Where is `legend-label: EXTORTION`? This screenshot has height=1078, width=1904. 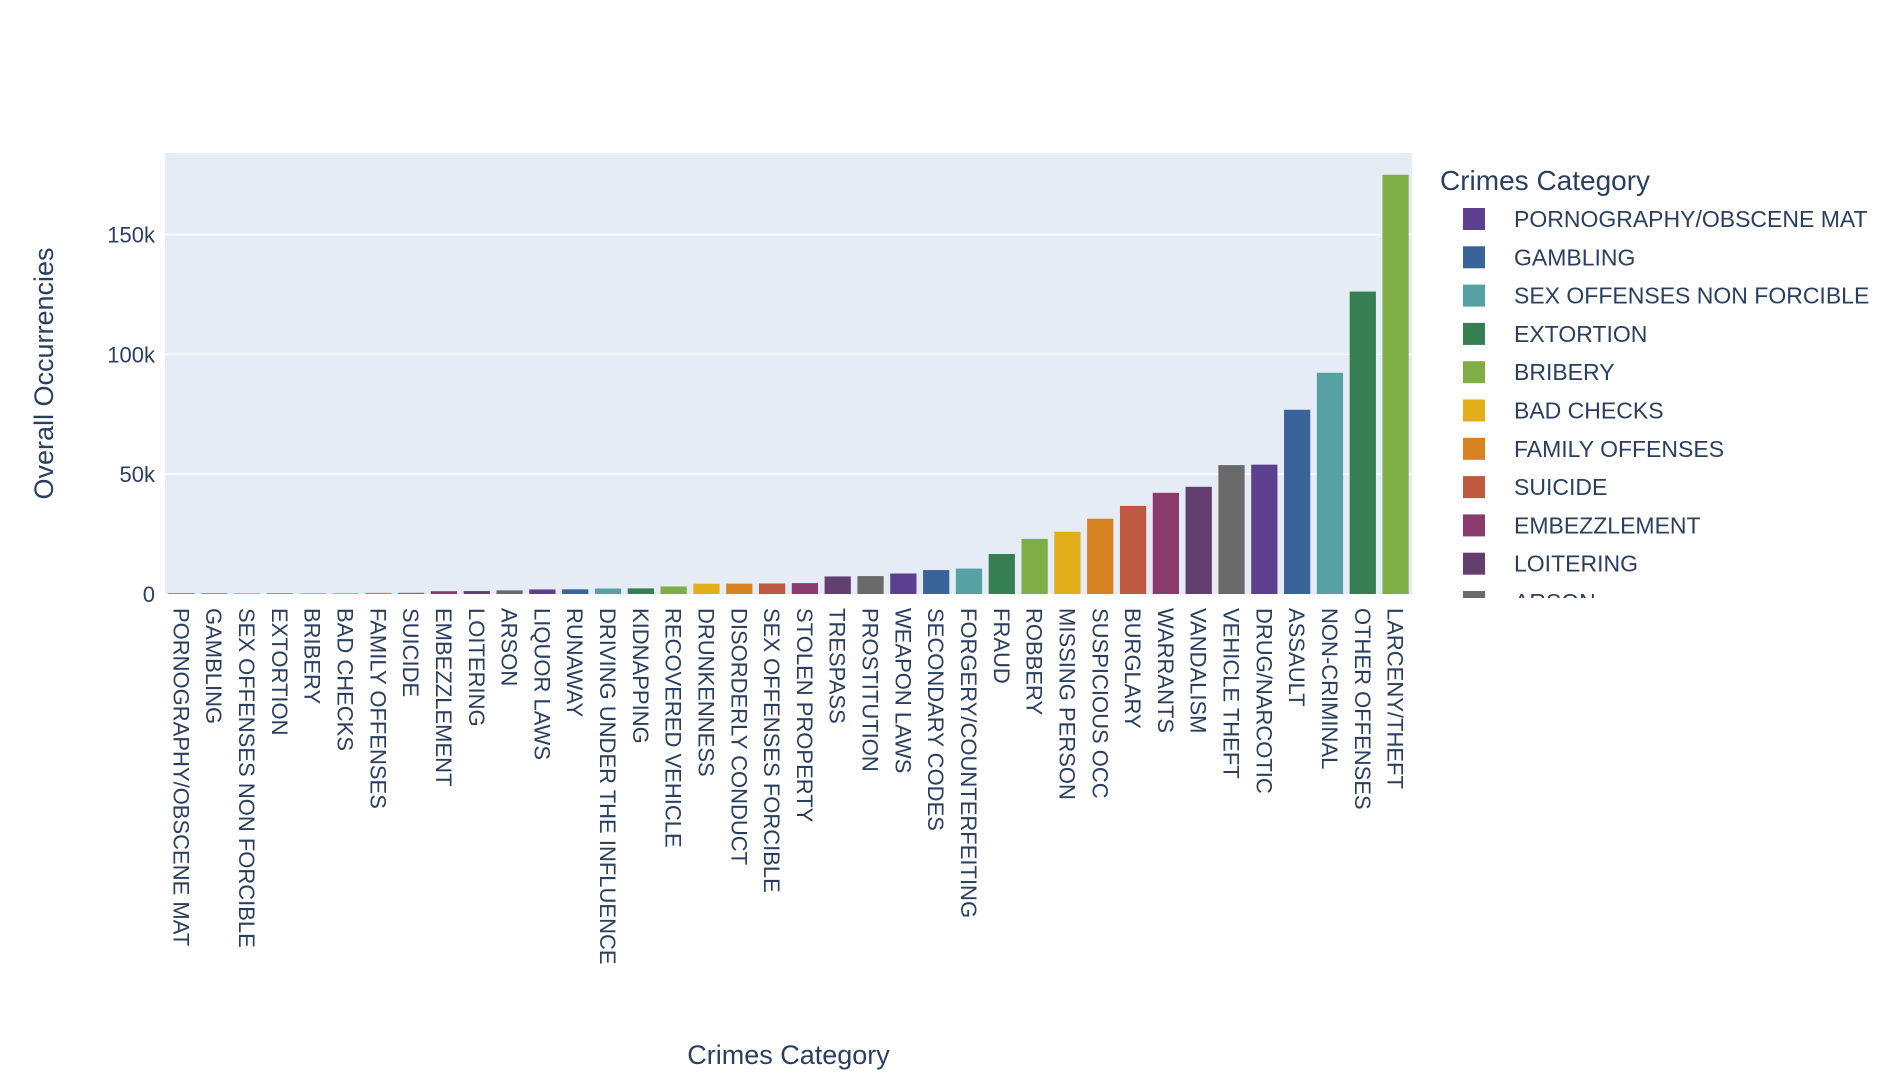
legend-label: EXTORTION is located at coordinates (1580, 334).